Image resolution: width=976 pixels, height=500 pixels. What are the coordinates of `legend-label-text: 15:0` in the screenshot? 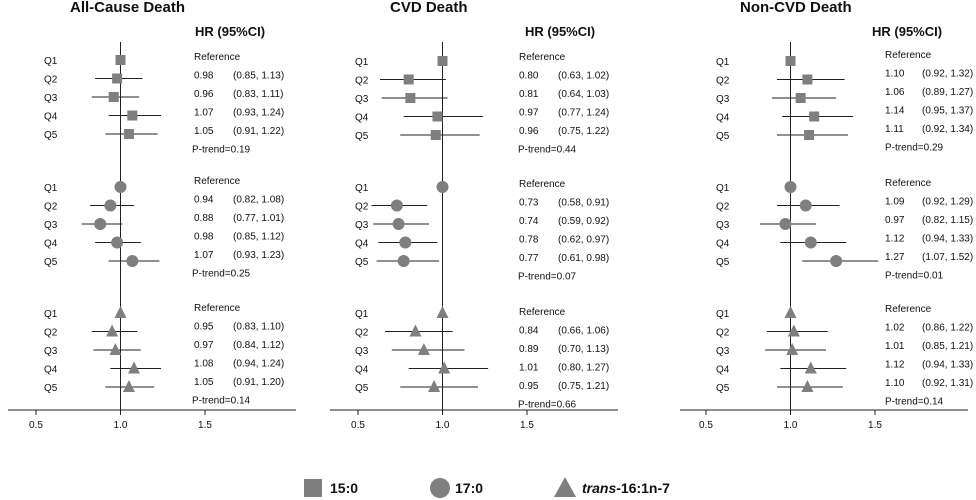 It's located at (344, 488).